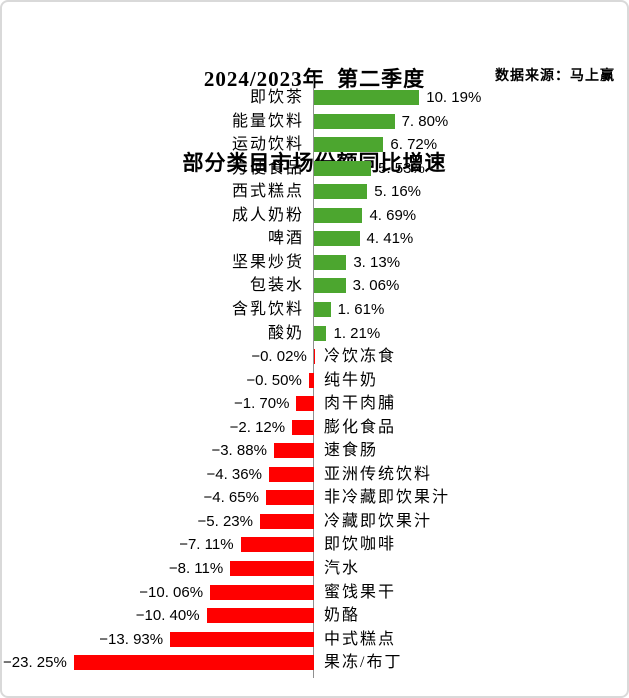 Image resolution: width=629 pixels, height=698 pixels. I want to click on value-label: −2. 12%, so click(257, 427).